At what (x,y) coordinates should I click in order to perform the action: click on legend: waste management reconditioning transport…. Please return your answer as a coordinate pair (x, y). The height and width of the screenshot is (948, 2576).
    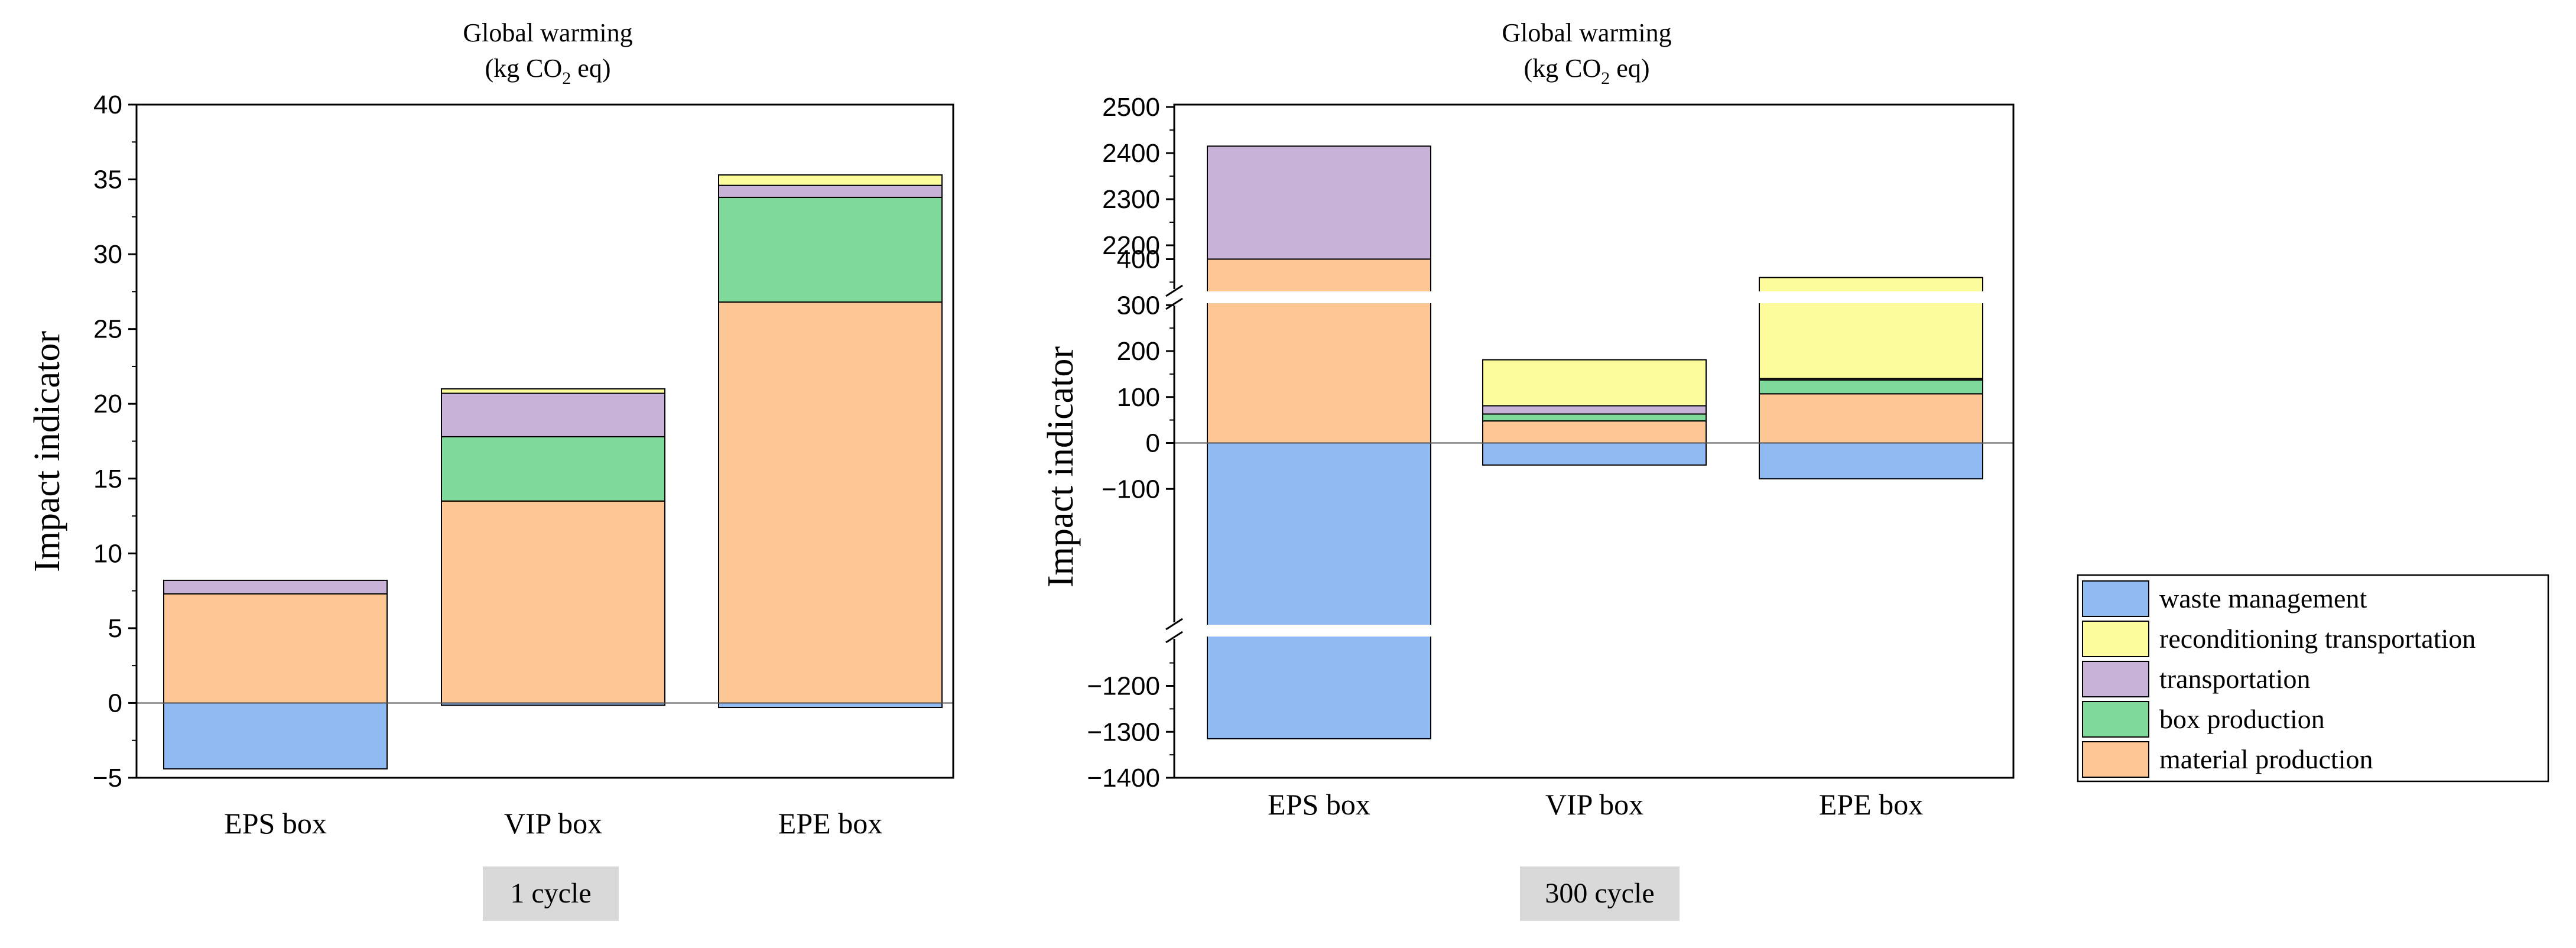
    Looking at the image, I should click on (2313, 679).